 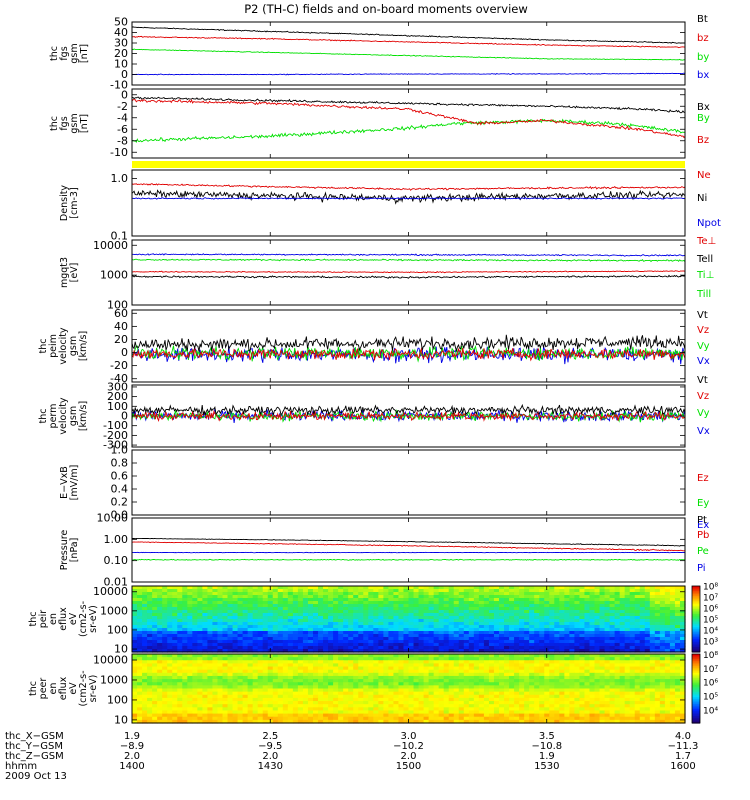 What do you see at coordinates (120, 236) in the screenshot?
I see `y-tick-label: 0.1` at bounding box center [120, 236].